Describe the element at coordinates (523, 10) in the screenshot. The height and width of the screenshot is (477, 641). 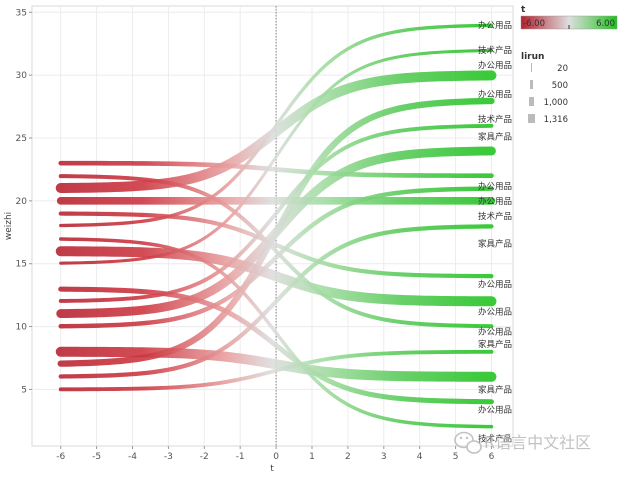
I see `color-legend-title: t` at that location.